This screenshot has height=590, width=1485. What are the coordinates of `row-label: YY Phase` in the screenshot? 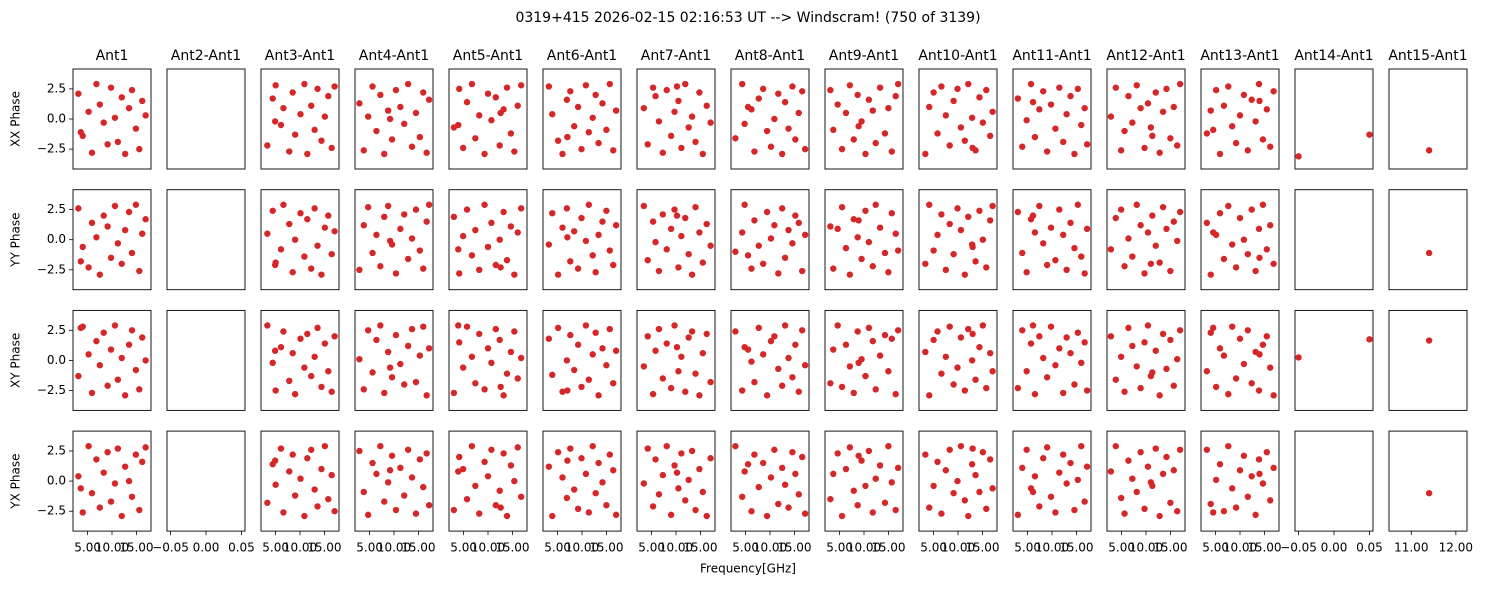 It's located at (16, 240).